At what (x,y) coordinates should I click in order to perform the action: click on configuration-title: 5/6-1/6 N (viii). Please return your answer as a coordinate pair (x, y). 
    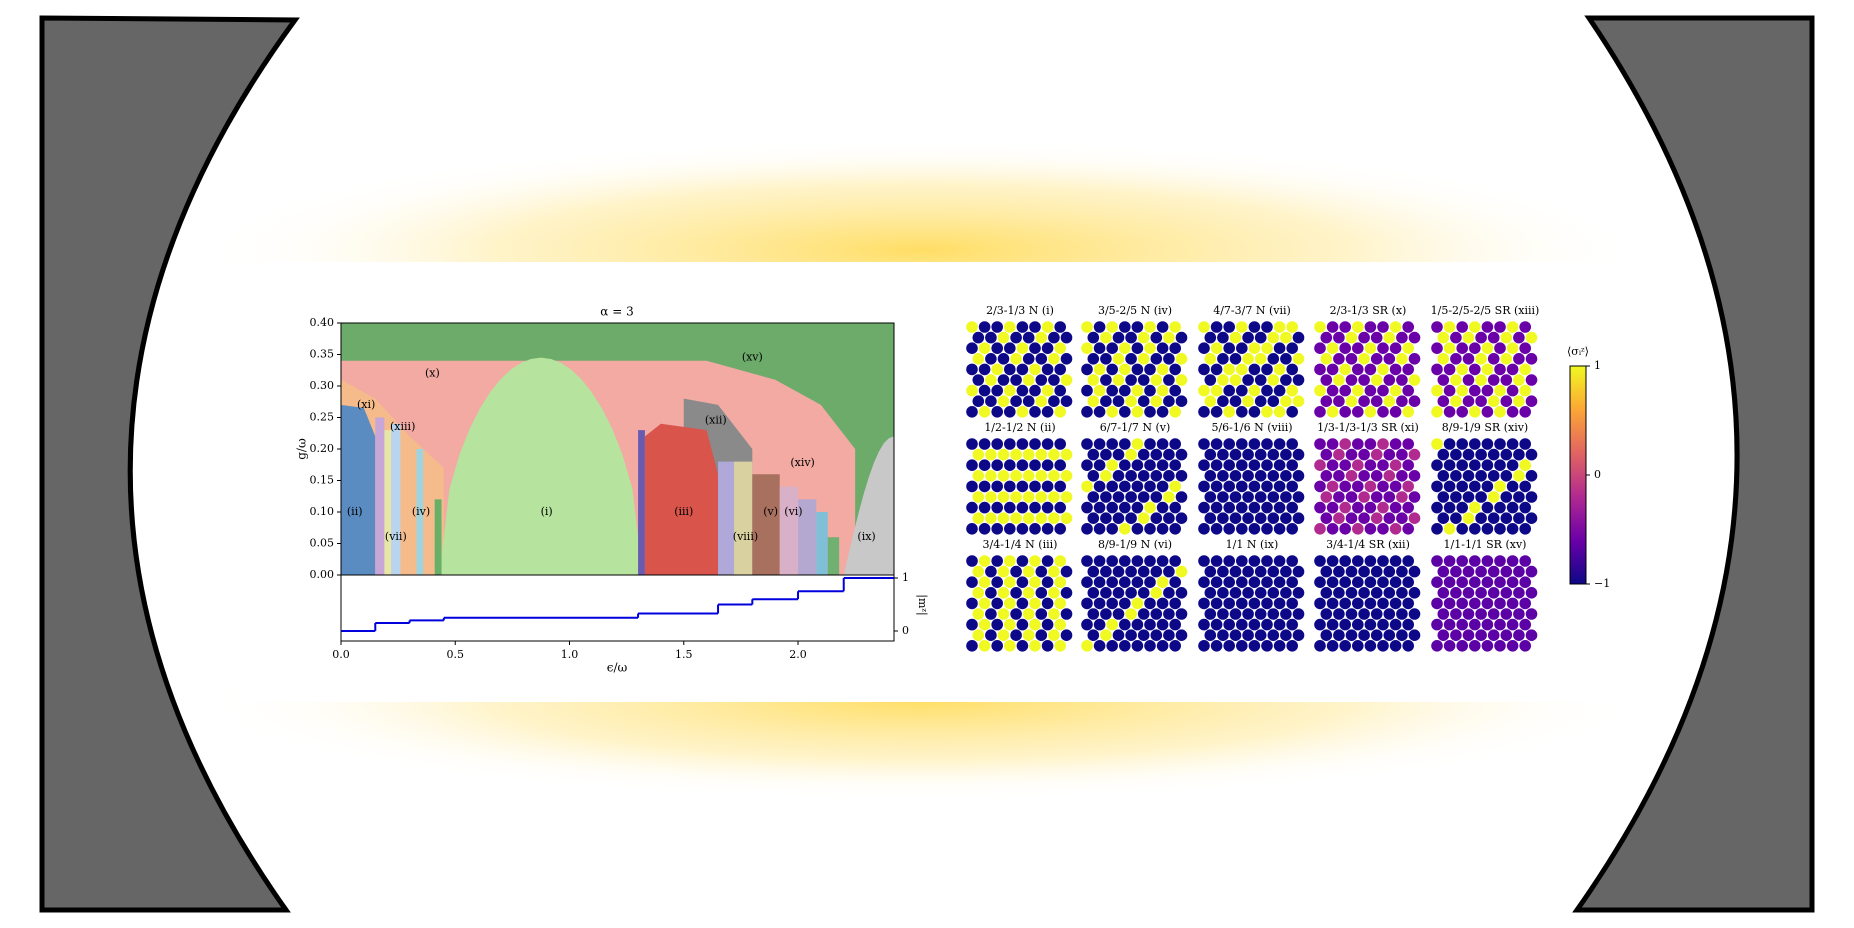
    Looking at the image, I should click on (1251, 427).